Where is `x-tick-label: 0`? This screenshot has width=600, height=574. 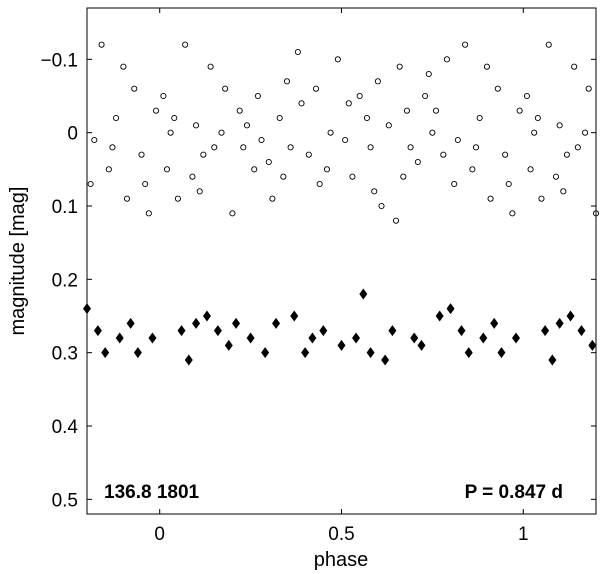
x-tick-label: 0 is located at coordinates (159, 534).